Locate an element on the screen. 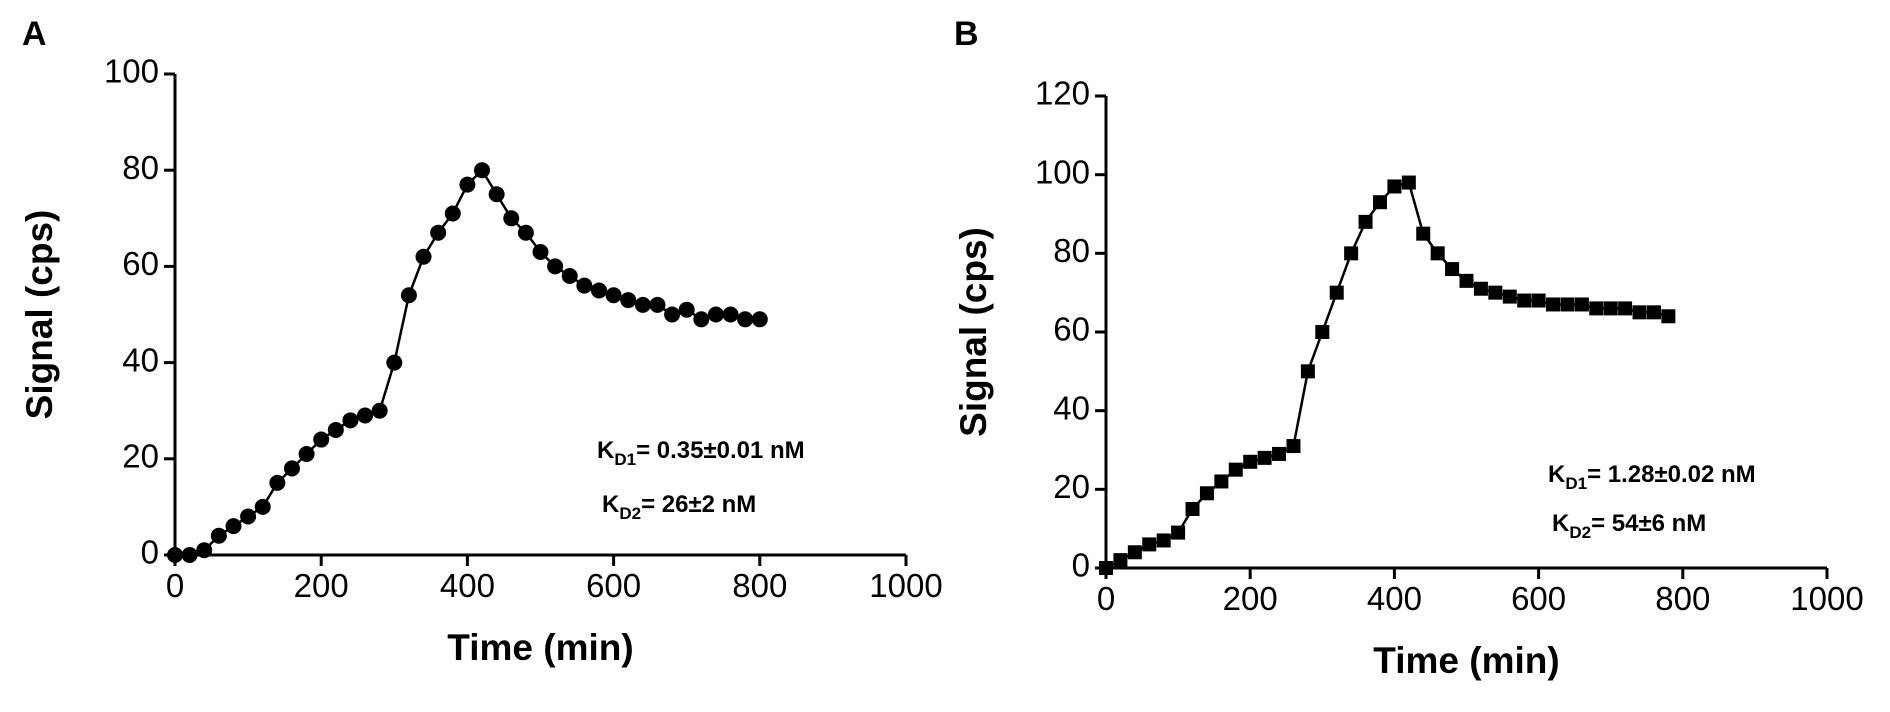  annotation: KD2= 26±2 nM is located at coordinates (679, 507).